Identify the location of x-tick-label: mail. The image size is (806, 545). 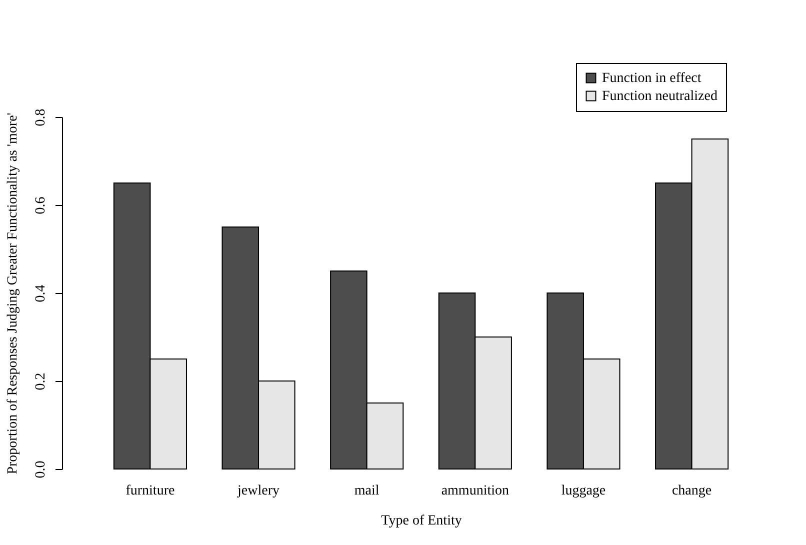
(367, 491).